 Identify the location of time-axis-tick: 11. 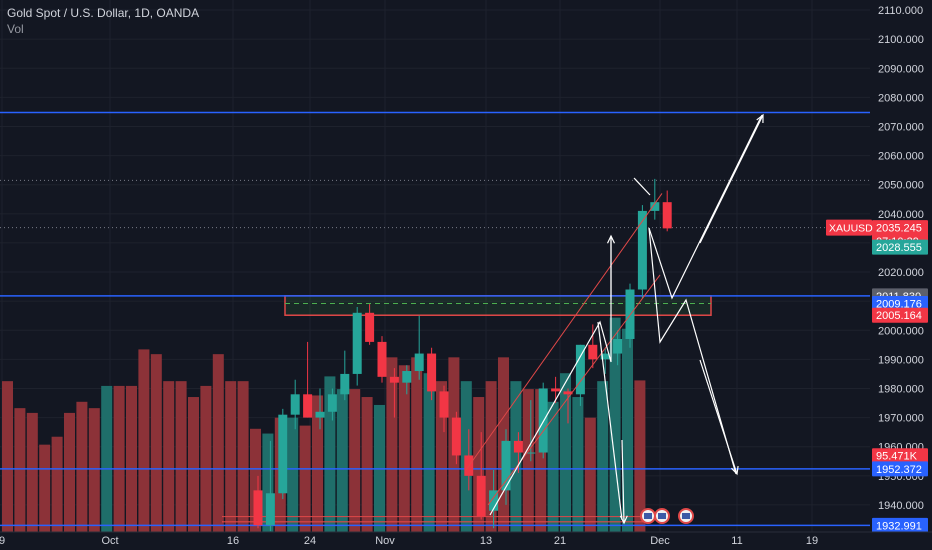
(736, 541).